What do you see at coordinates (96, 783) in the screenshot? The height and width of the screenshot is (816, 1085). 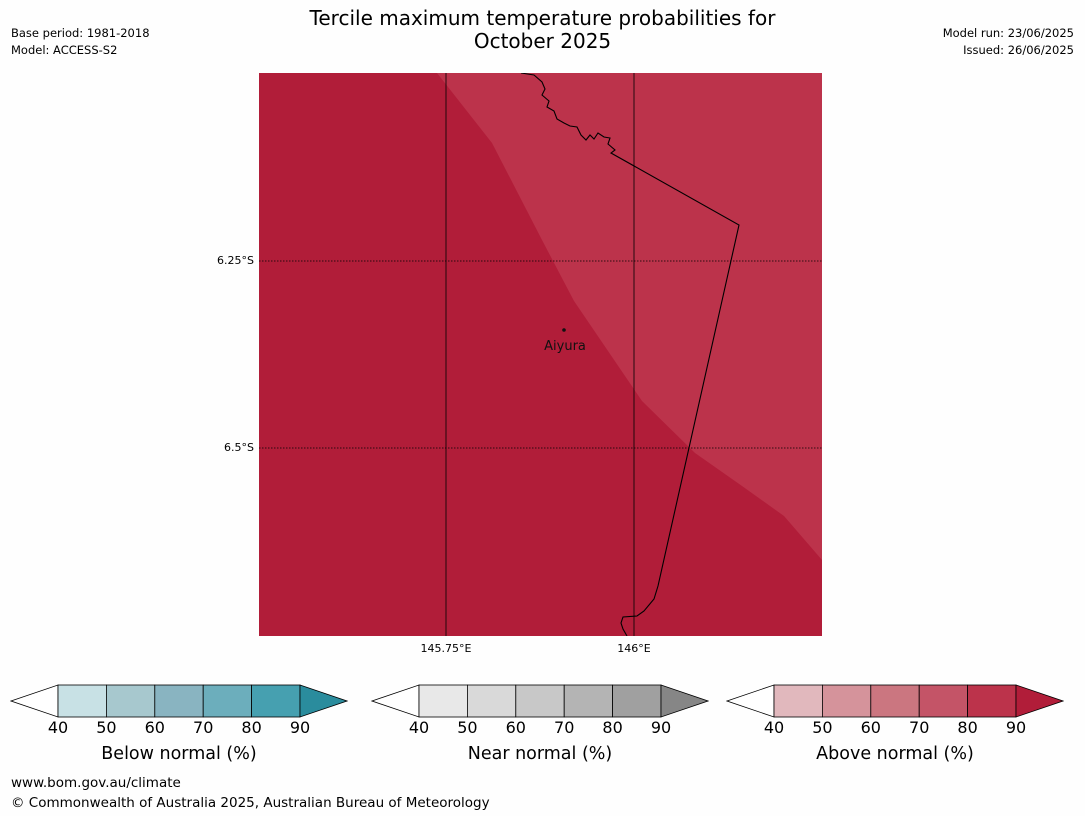 I see `footer-website: www.bom.gov.au/climate` at bounding box center [96, 783].